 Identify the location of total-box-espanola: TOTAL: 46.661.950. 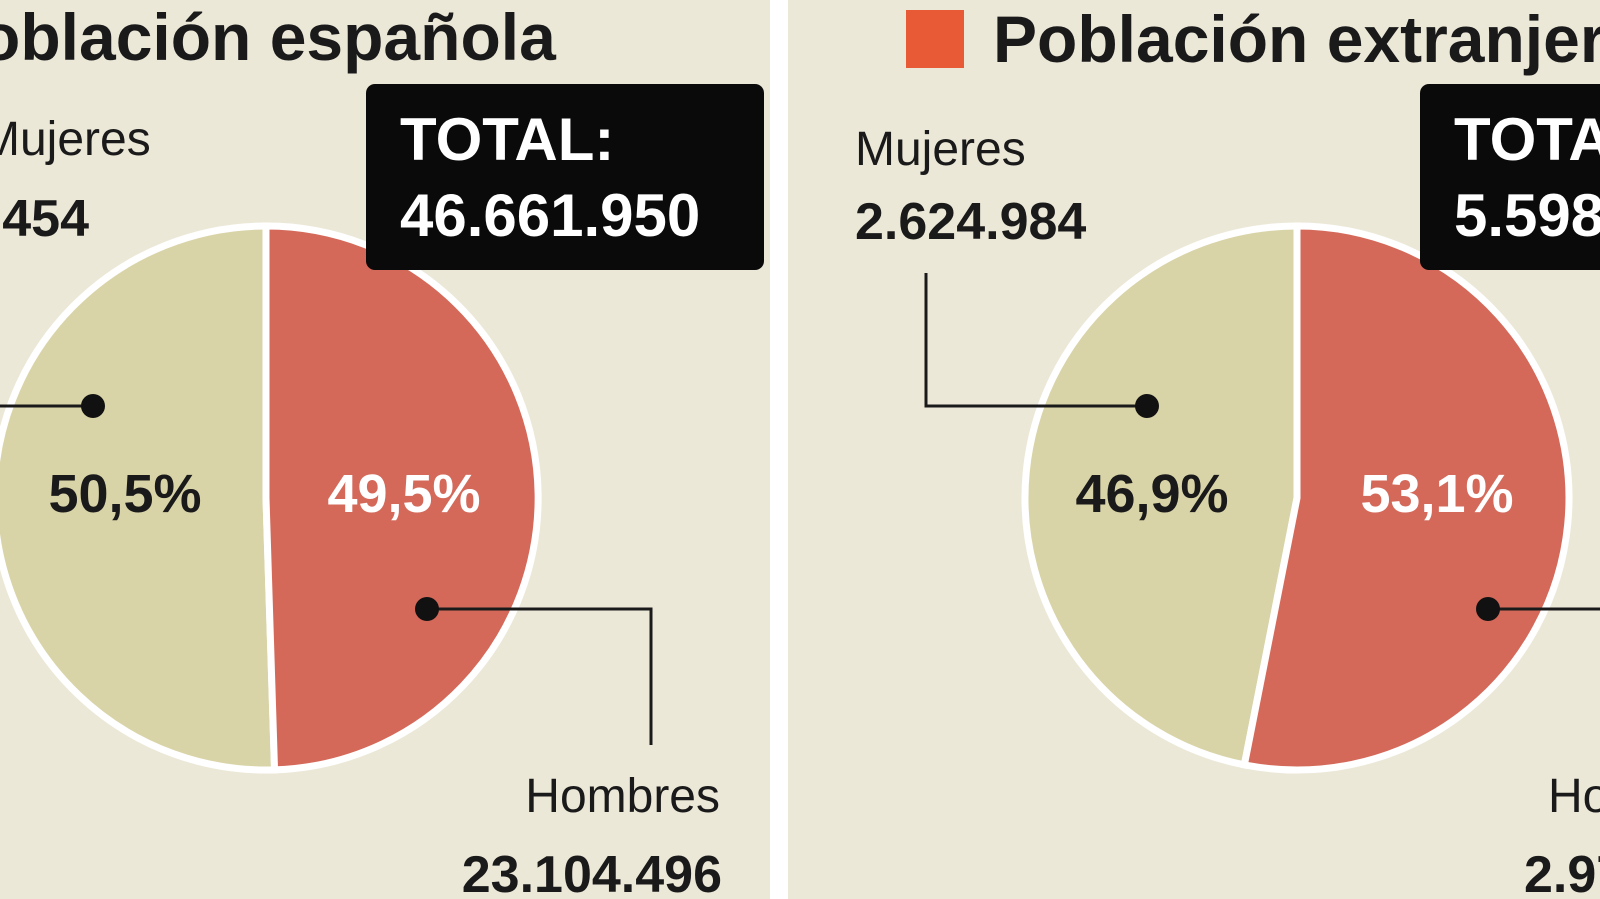
(565, 177).